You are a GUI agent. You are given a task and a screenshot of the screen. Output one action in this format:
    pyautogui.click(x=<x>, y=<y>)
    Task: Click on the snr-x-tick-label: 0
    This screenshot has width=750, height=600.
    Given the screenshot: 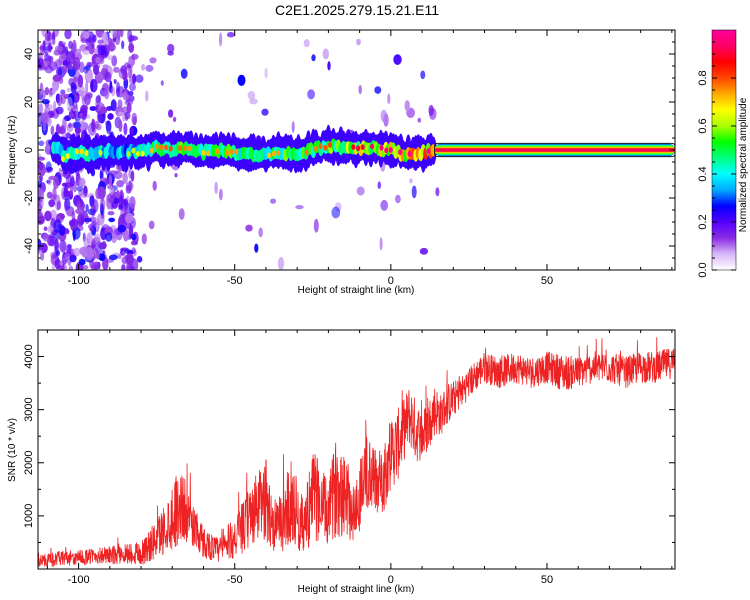 What is the action you would take?
    pyautogui.click(x=391, y=580)
    